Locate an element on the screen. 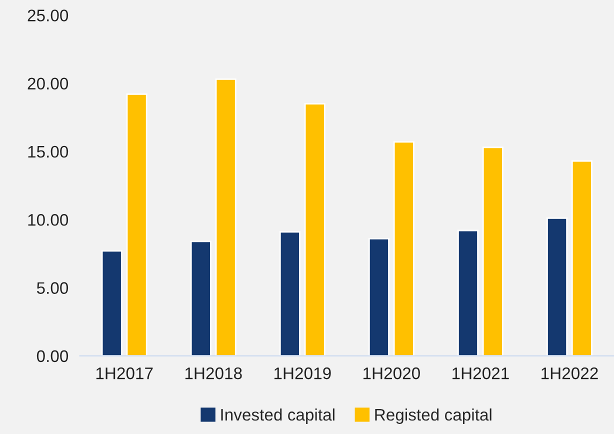 The height and width of the screenshot is (434, 614). legend-label: Invested capital is located at coordinates (277, 416).